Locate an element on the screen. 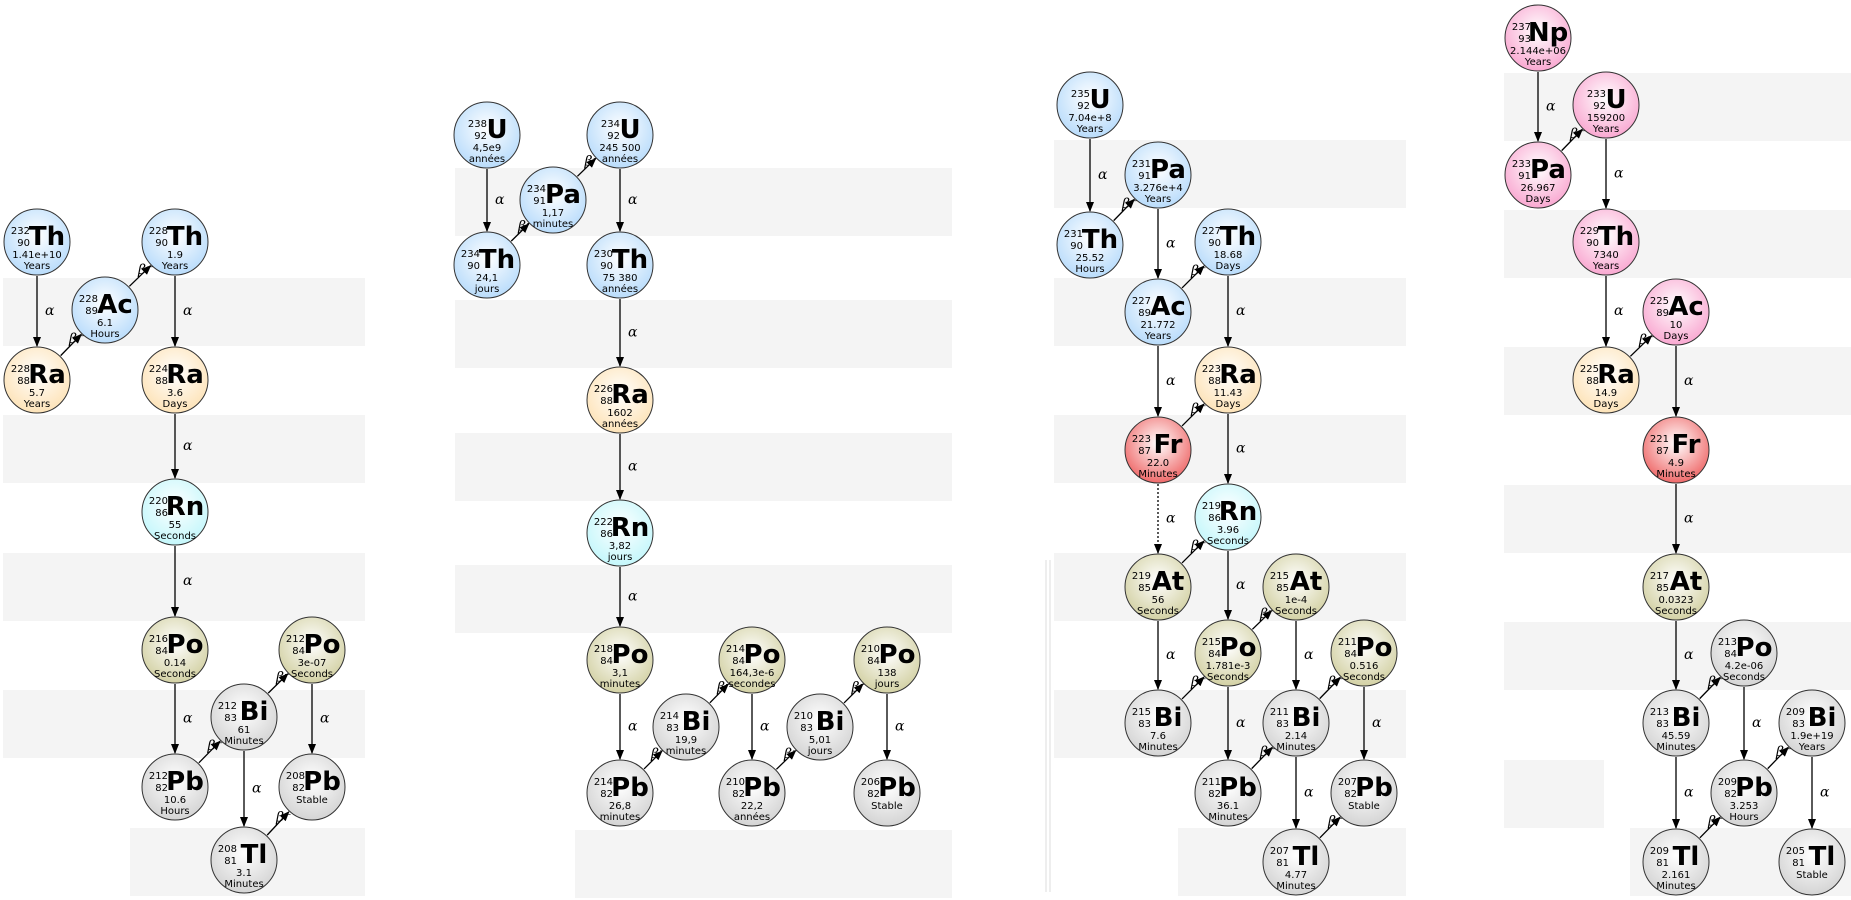 The image size is (1851, 900). half-life: 0.14 is located at coordinates (175, 663).